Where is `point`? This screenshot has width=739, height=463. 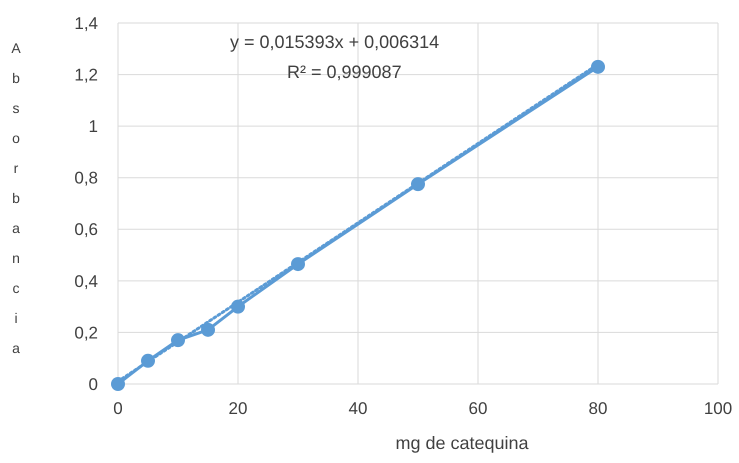
point is located at coordinates (208, 329).